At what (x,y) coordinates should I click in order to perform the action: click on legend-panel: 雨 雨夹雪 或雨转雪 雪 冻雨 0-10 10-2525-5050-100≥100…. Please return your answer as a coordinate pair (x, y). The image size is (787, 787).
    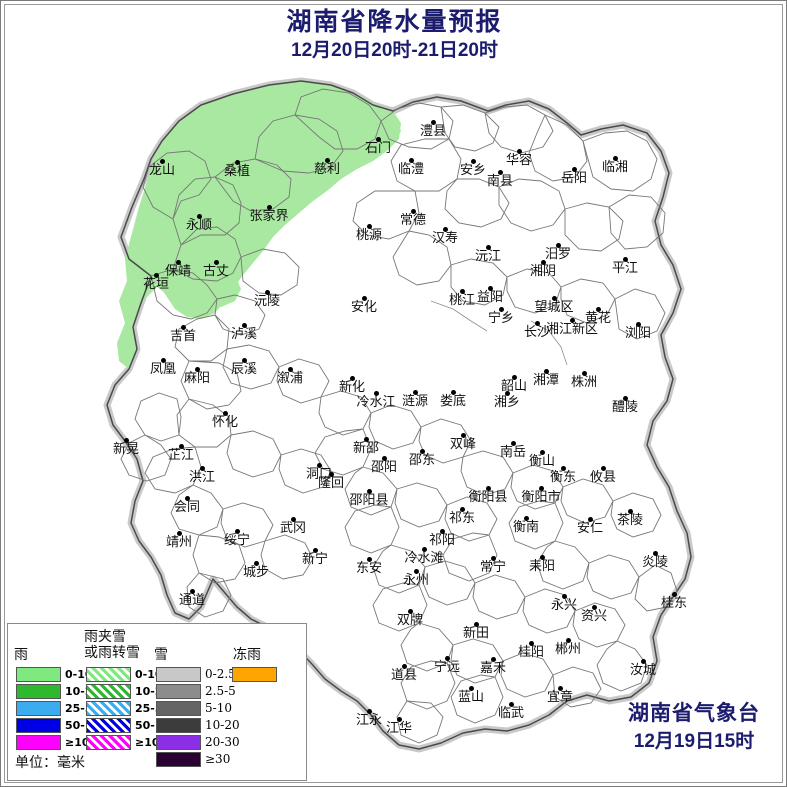
    Looking at the image, I should click on (157, 702).